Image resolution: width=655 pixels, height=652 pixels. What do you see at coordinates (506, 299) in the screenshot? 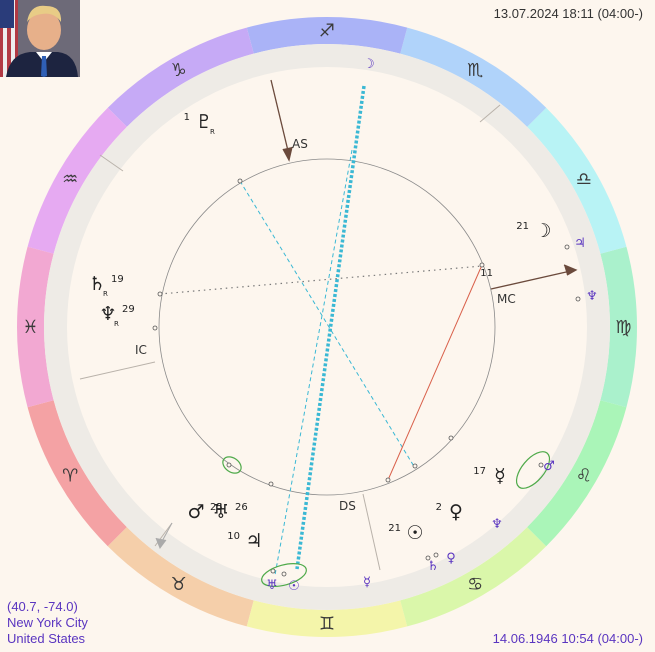
I see `angle-mc: MC` at bounding box center [506, 299].